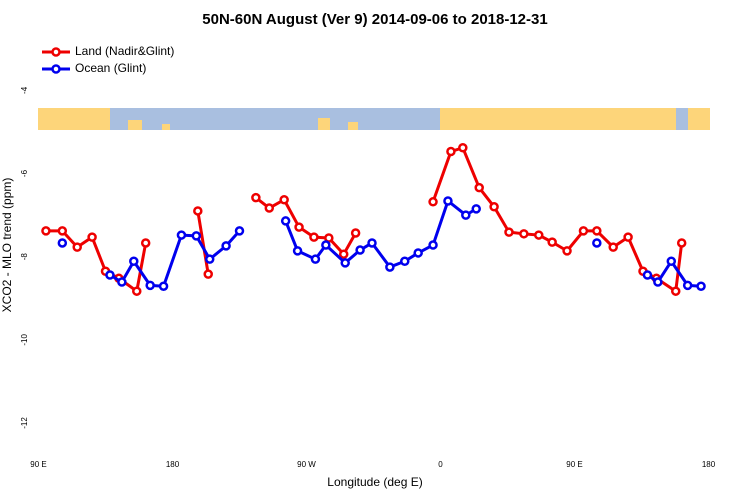 Image resolution: width=750 pixels, height=500 pixels. What do you see at coordinates (374, 482) in the screenshot?
I see `x-axis-label: Longitude (deg E)` at bounding box center [374, 482].